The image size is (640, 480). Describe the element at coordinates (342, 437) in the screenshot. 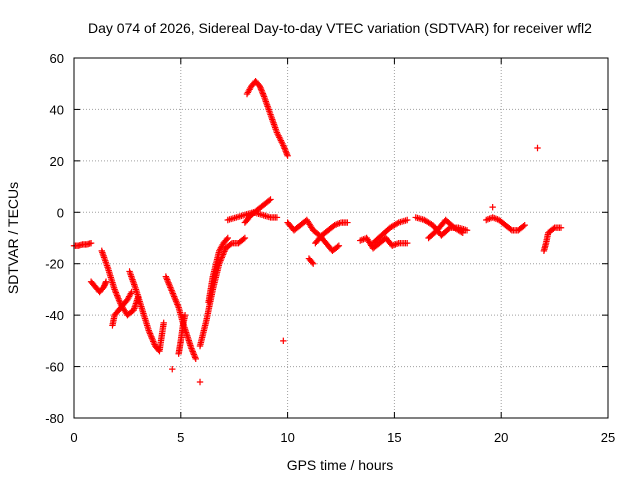

I see `x-tick-labels: 0 5 10 15 20 25` at that location.